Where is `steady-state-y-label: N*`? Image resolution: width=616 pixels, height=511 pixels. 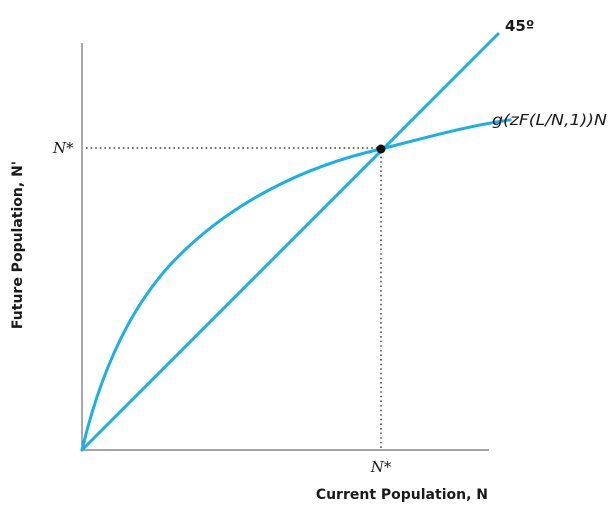 steady-state-y-label: N* is located at coordinates (63, 148).